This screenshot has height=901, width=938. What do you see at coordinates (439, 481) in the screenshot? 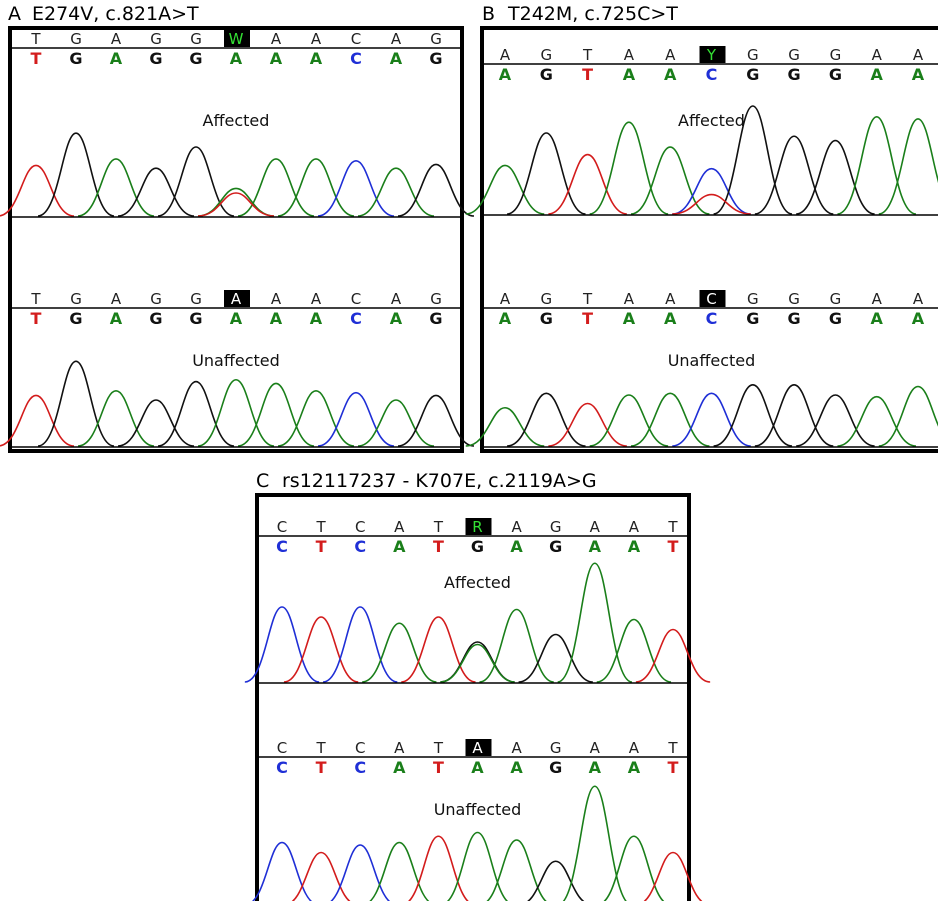
I see `panel-c-title: rs12117237 - K707E, c.2119A>G` at bounding box center [439, 481].